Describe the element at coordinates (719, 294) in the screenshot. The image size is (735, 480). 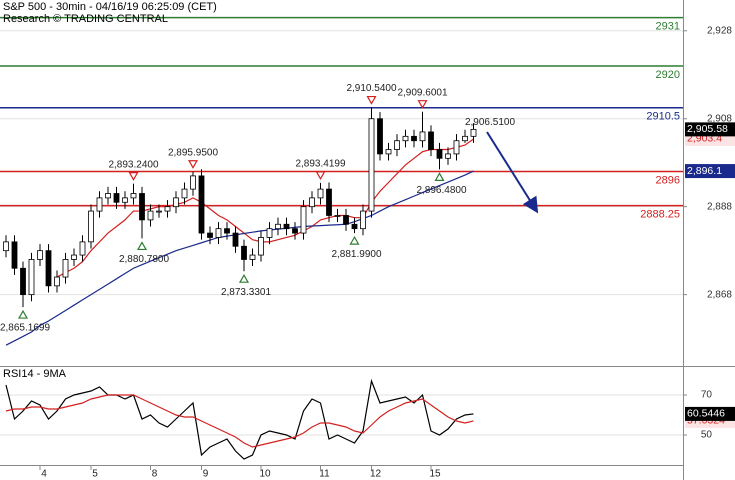
I see `y-tick-label: 2,868` at that location.